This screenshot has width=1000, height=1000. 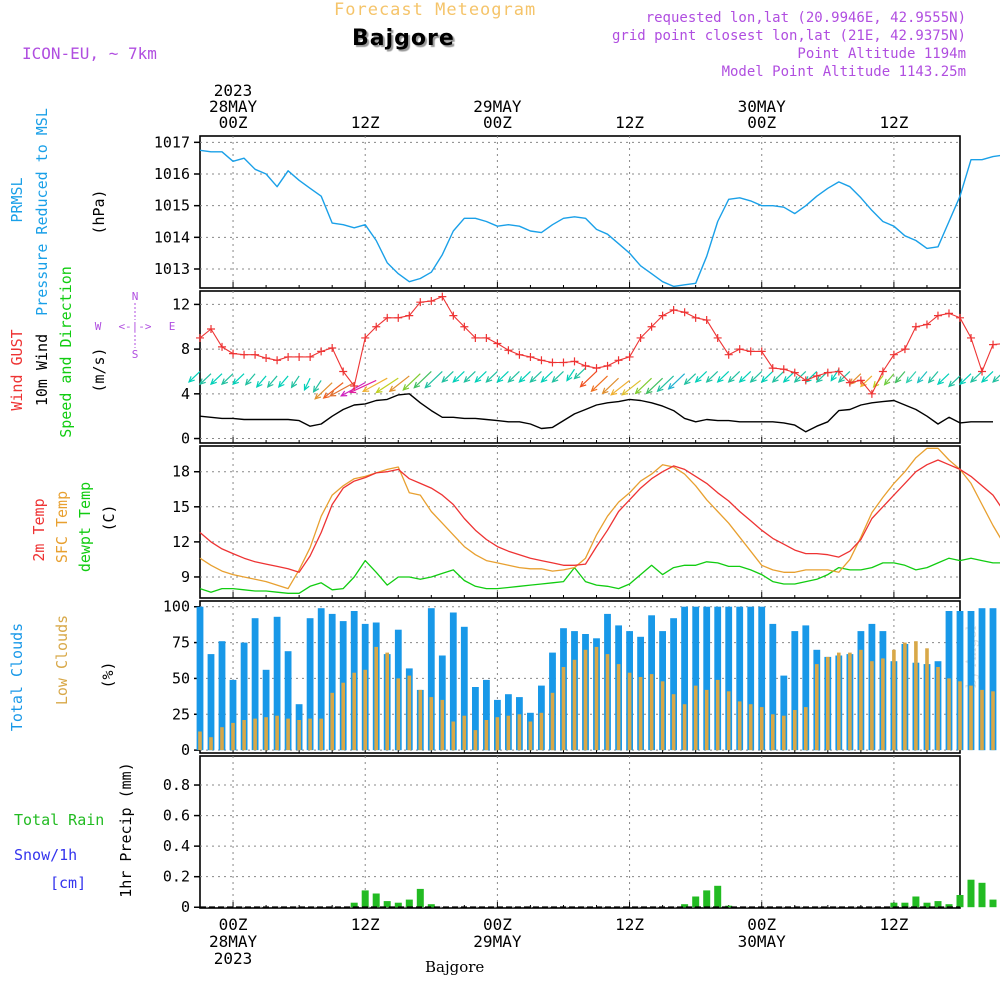 I want to click on bottom-time-label: 12Z, so click(x=893, y=924).